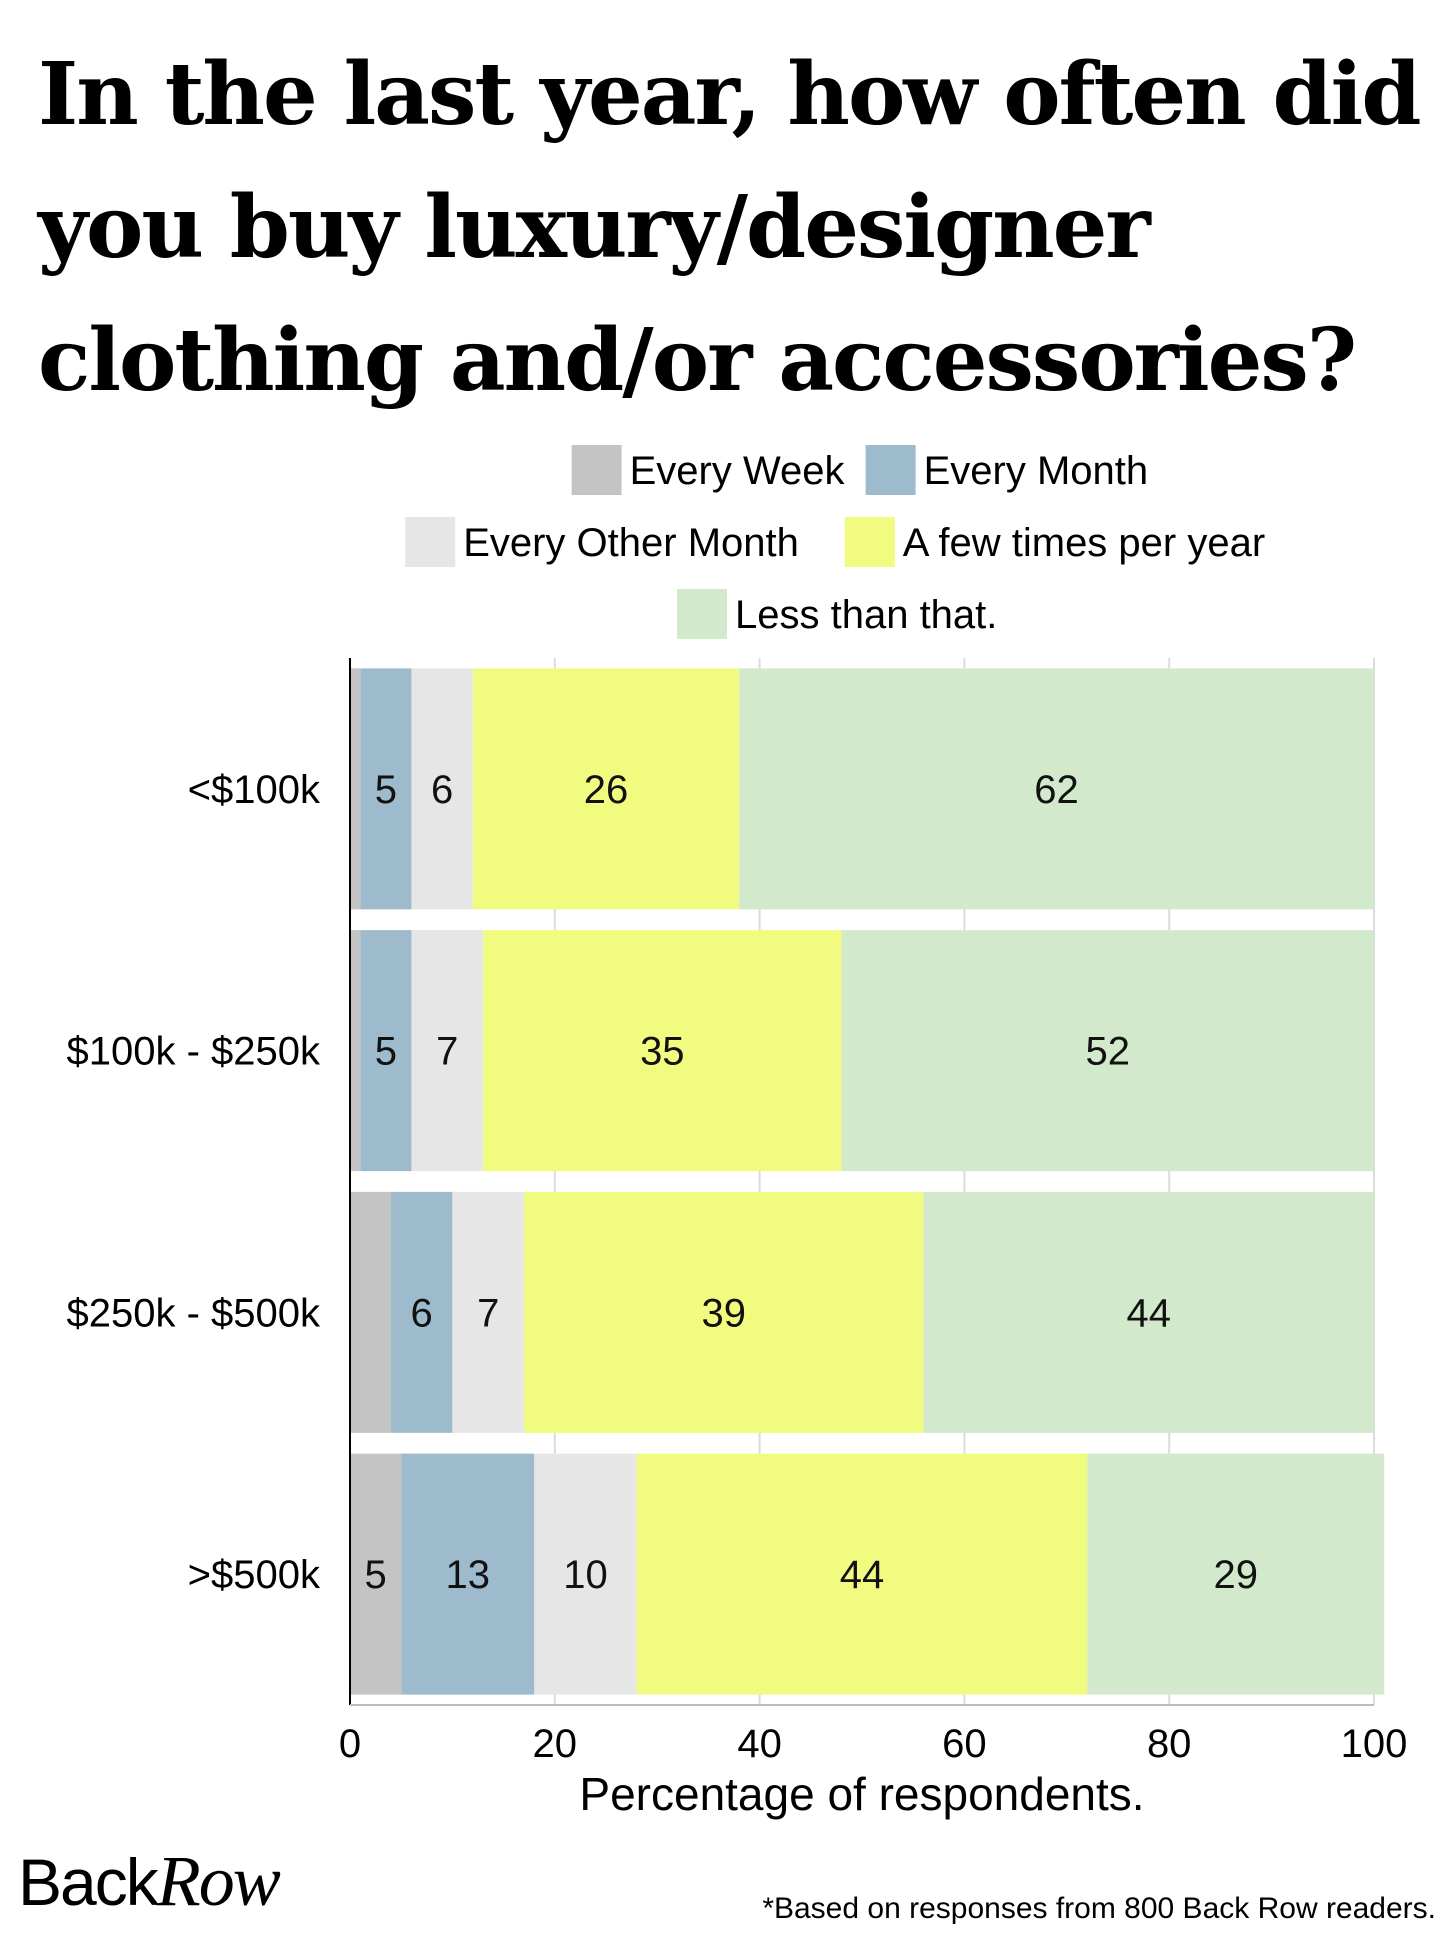 The image size is (1456, 1941). What do you see at coordinates (555, 1744) in the screenshot?
I see `x-tick-label: 20` at bounding box center [555, 1744].